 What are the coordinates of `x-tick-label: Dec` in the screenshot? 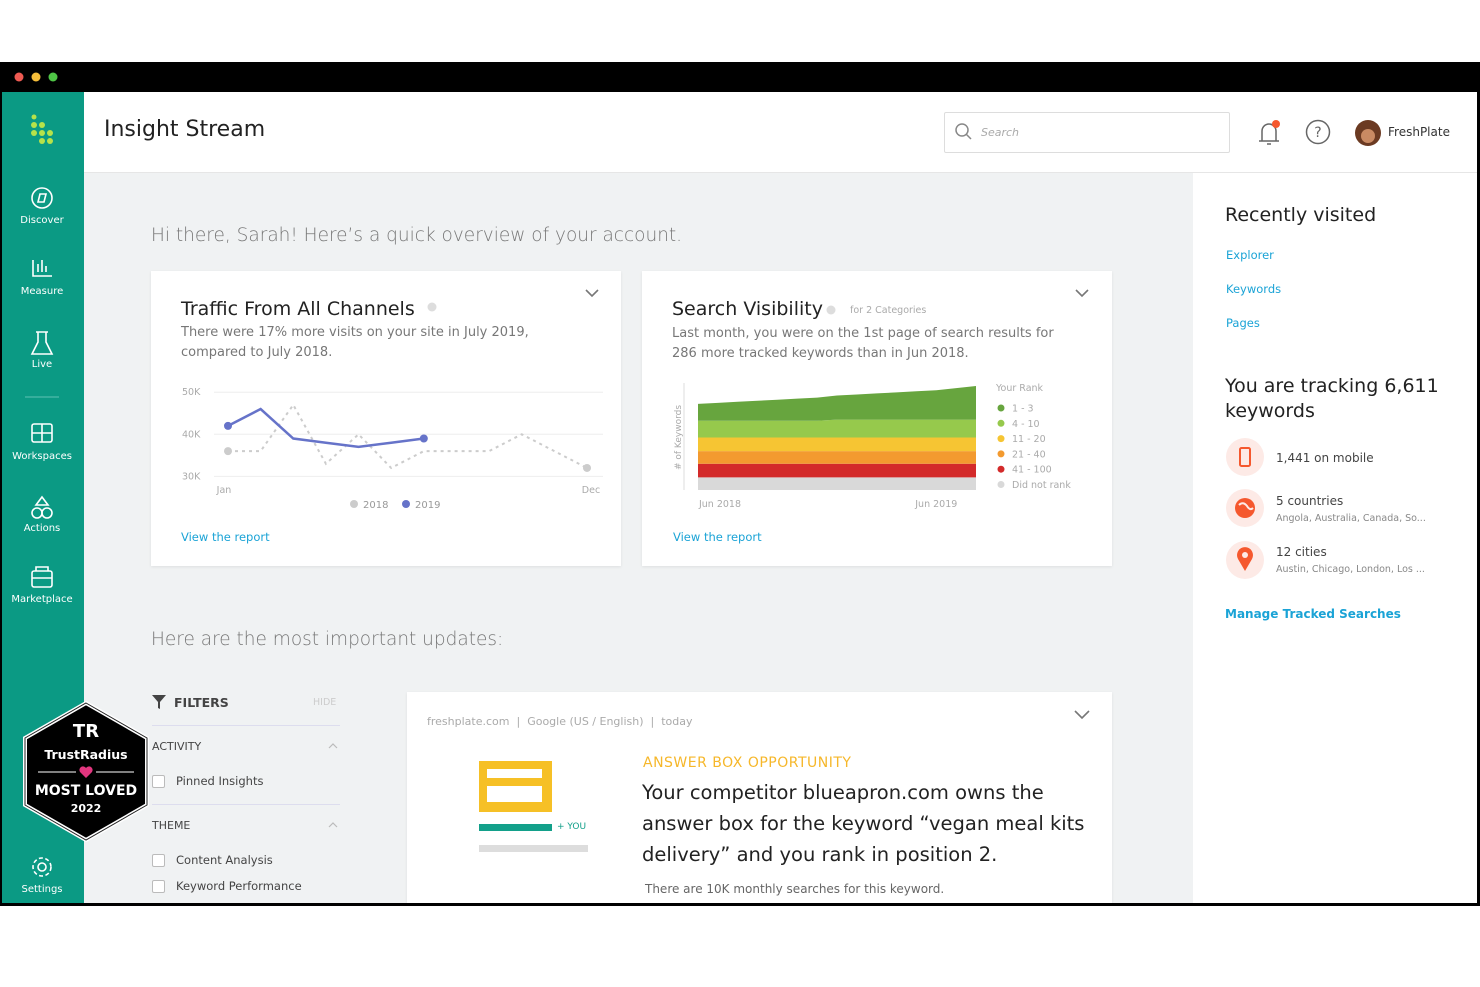 It's located at (591, 490).